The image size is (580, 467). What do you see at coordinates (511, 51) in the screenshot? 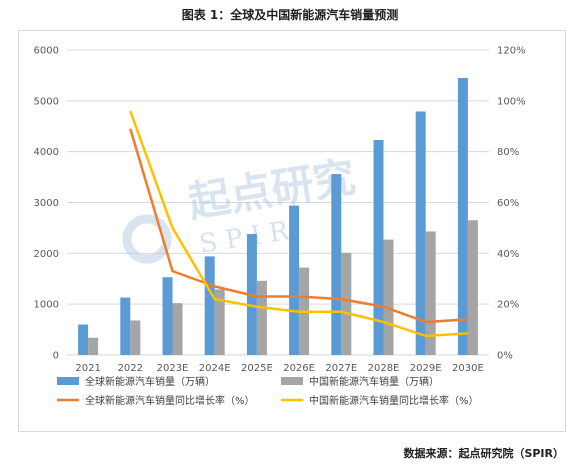
I see `y-right-tick-label: 120%` at bounding box center [511, 51].